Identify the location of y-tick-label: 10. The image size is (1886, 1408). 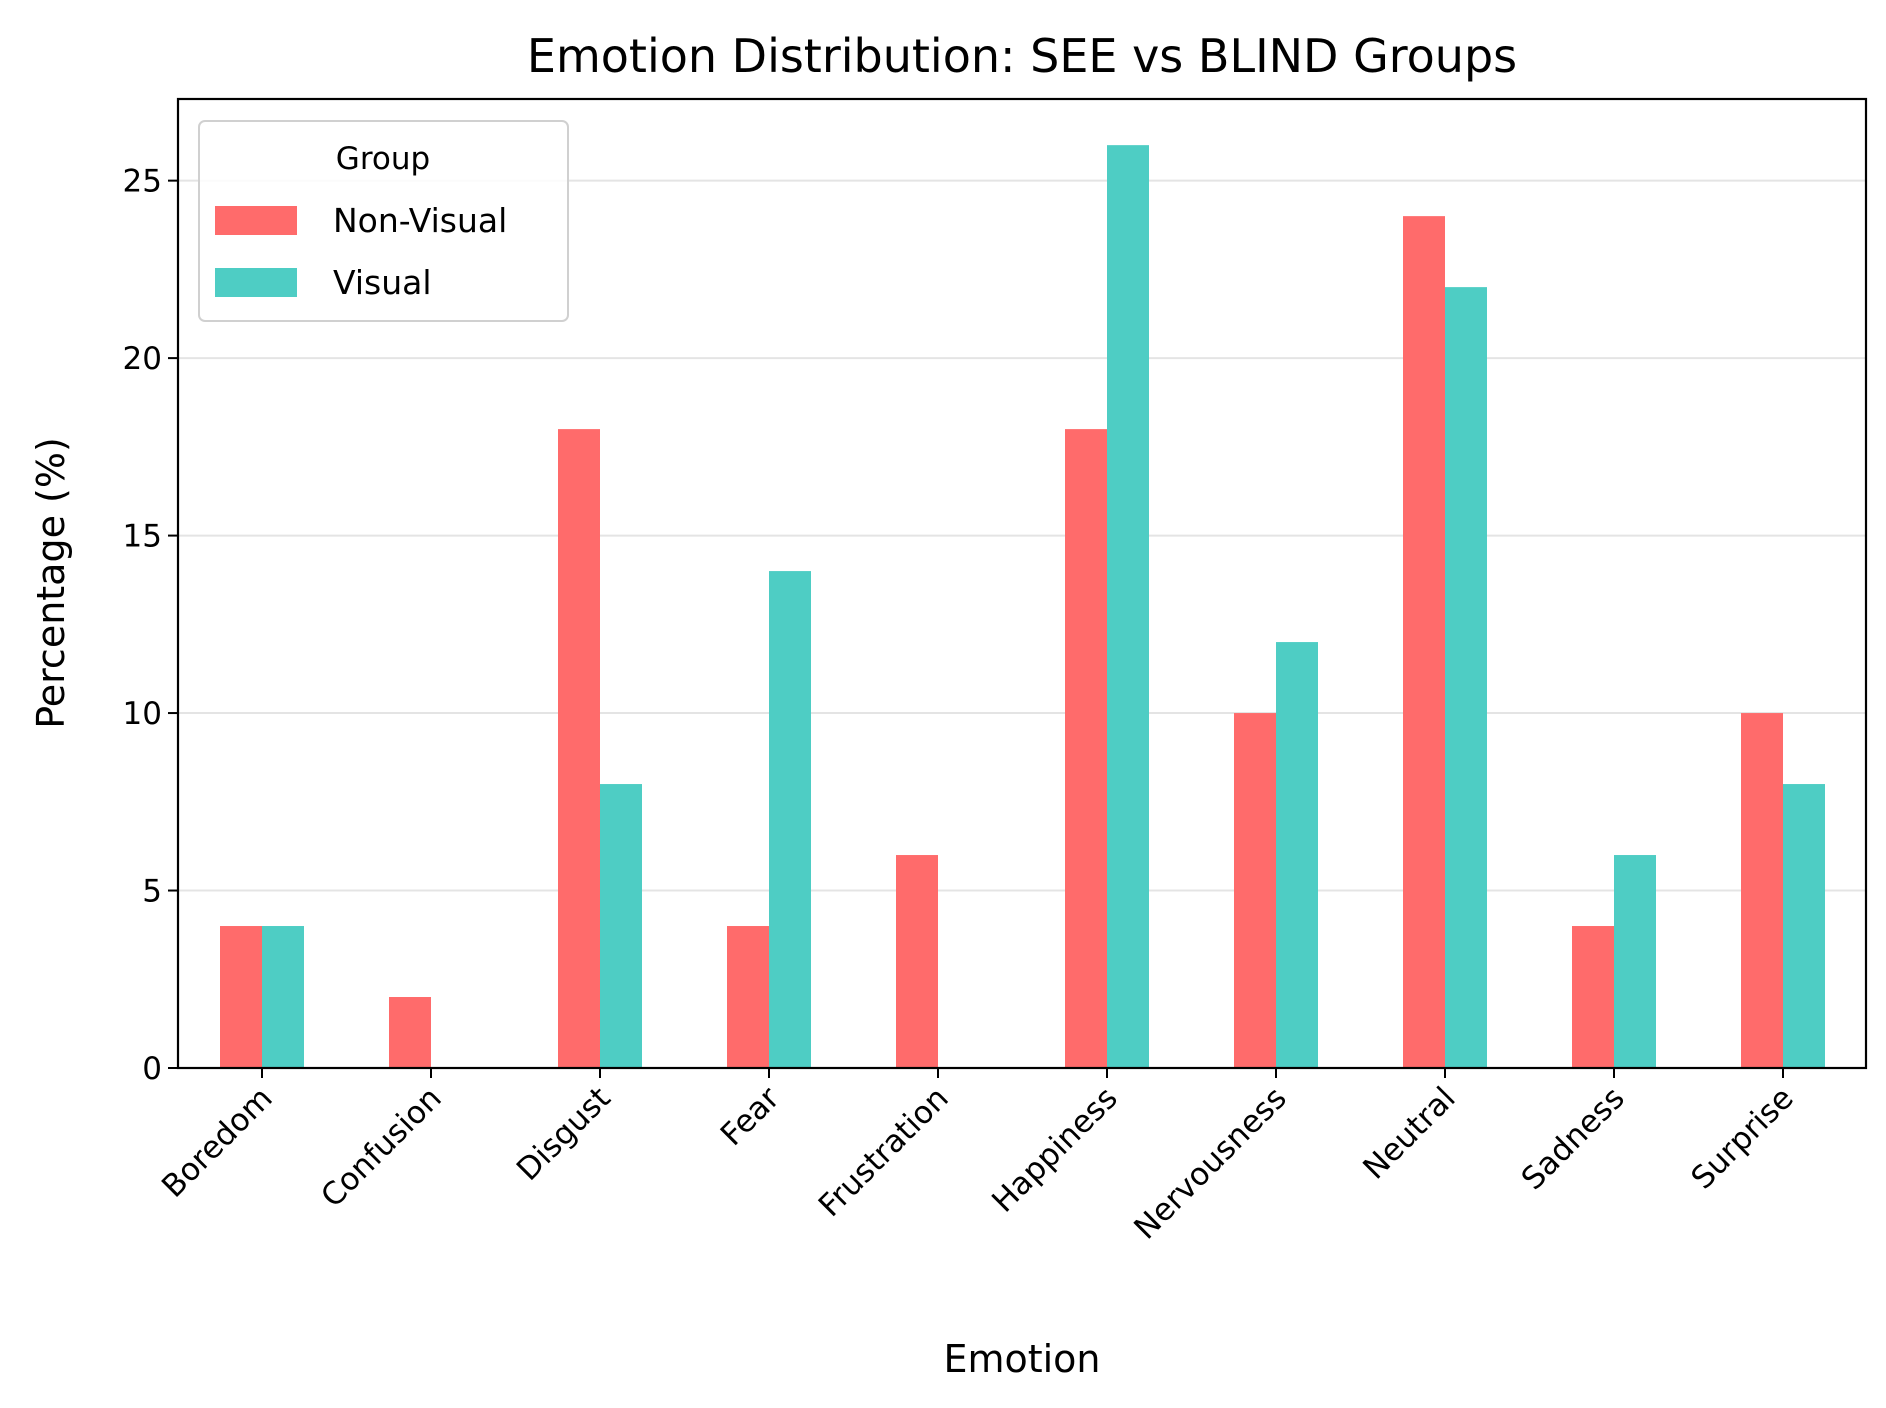
(142, 714).